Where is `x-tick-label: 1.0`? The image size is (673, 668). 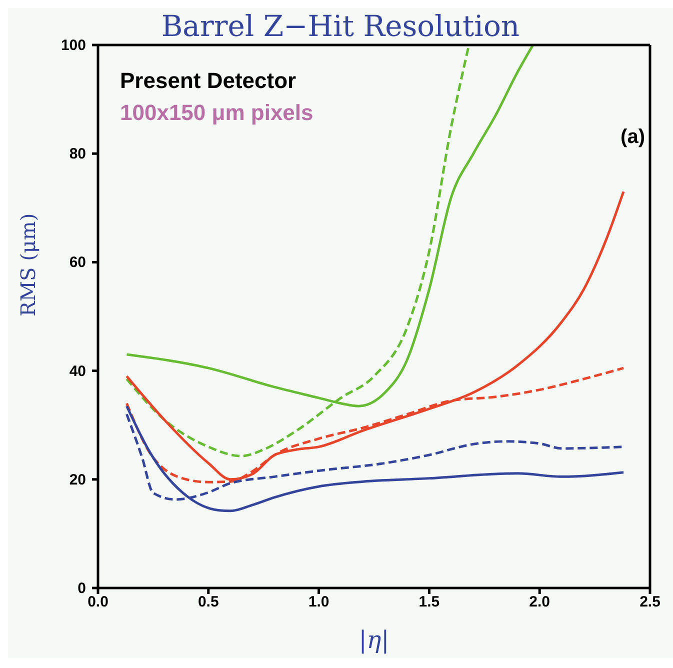 x-tick-label: 1.0 is located at coordinates (319, 602).